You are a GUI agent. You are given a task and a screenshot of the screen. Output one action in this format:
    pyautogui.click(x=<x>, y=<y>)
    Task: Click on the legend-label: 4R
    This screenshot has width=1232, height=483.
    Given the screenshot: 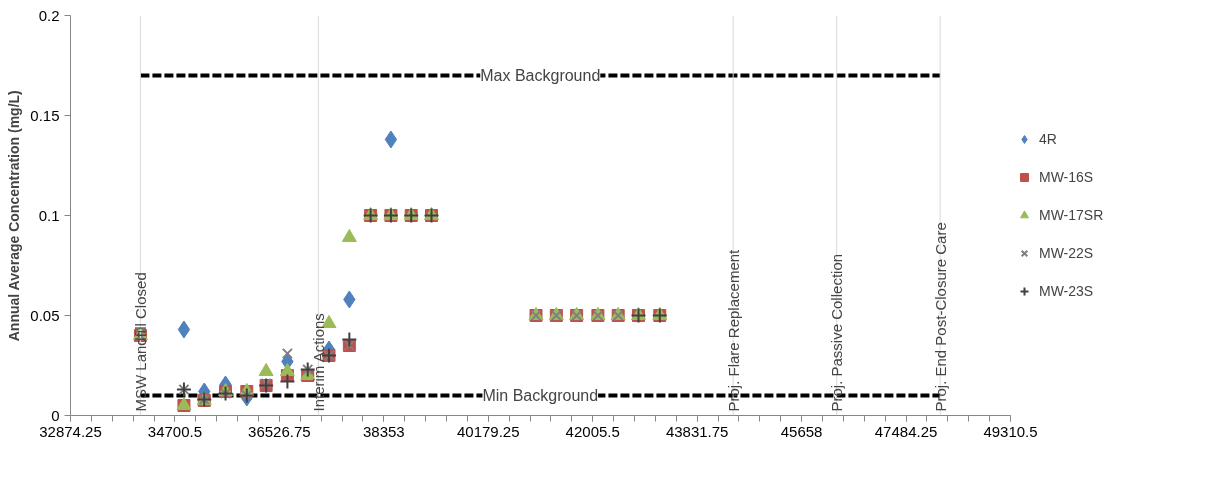 What is the action you would take?
    pyautogui.click(x=1048, y=139)
    